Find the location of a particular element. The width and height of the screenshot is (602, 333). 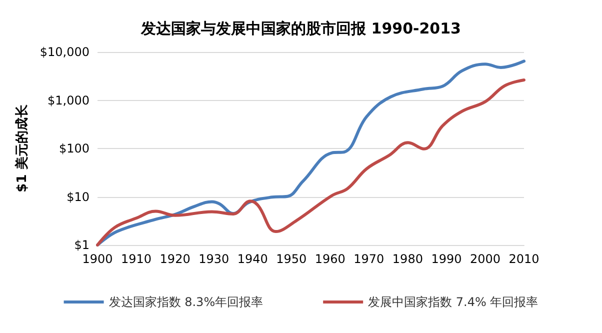

x-tick-label: 1950 is located at coordinates (291, 259).